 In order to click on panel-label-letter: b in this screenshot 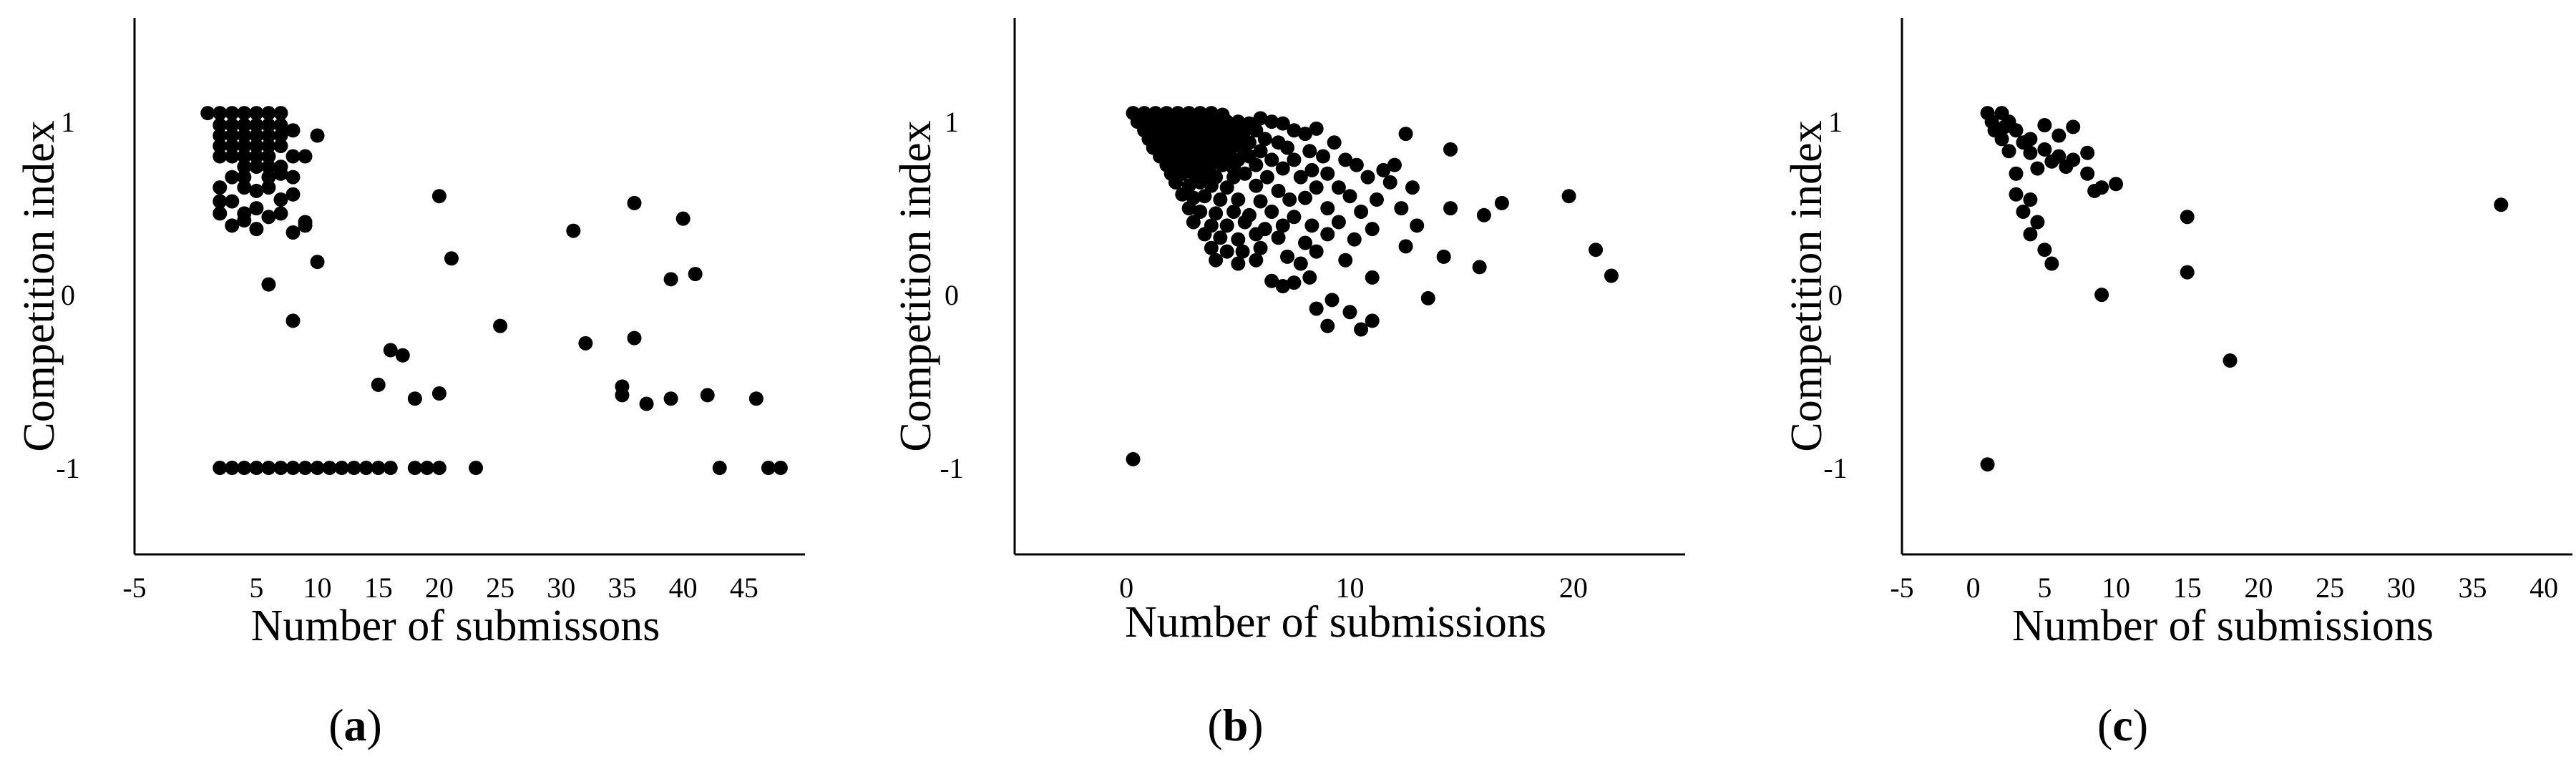, I will do `click(1236, 725)`.